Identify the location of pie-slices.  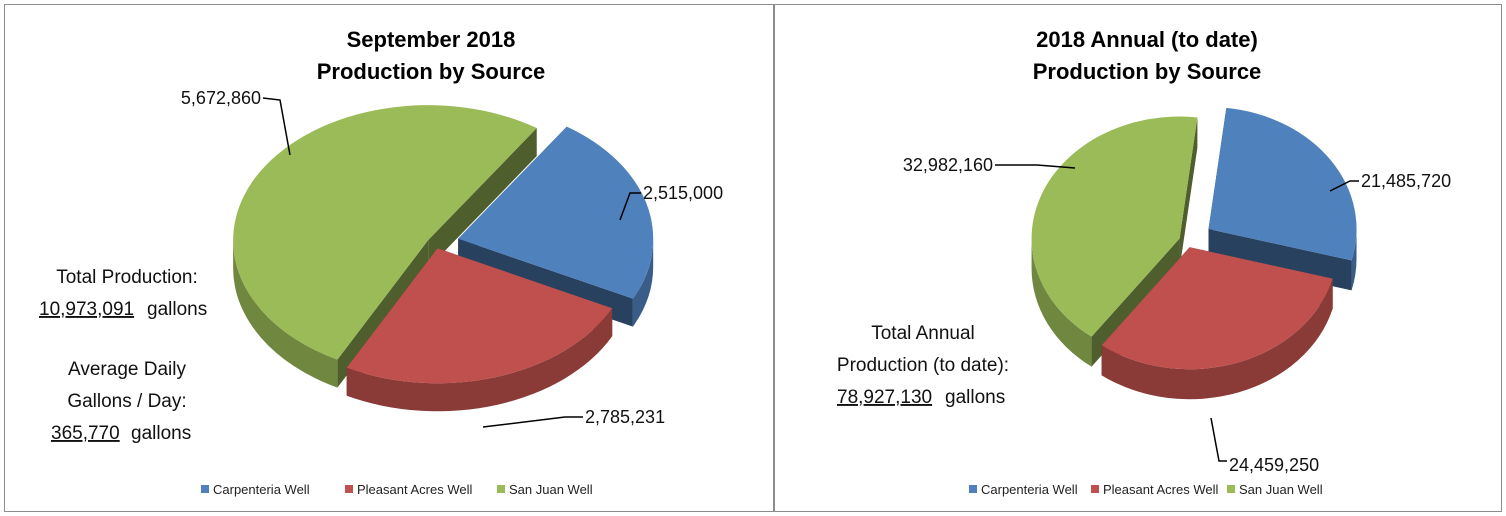
(1194, 253).